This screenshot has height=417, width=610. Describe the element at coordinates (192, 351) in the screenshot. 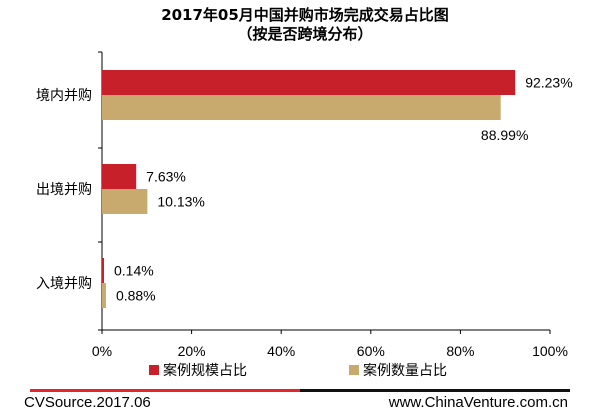

I see `x-tick-label: 20%` at that location.